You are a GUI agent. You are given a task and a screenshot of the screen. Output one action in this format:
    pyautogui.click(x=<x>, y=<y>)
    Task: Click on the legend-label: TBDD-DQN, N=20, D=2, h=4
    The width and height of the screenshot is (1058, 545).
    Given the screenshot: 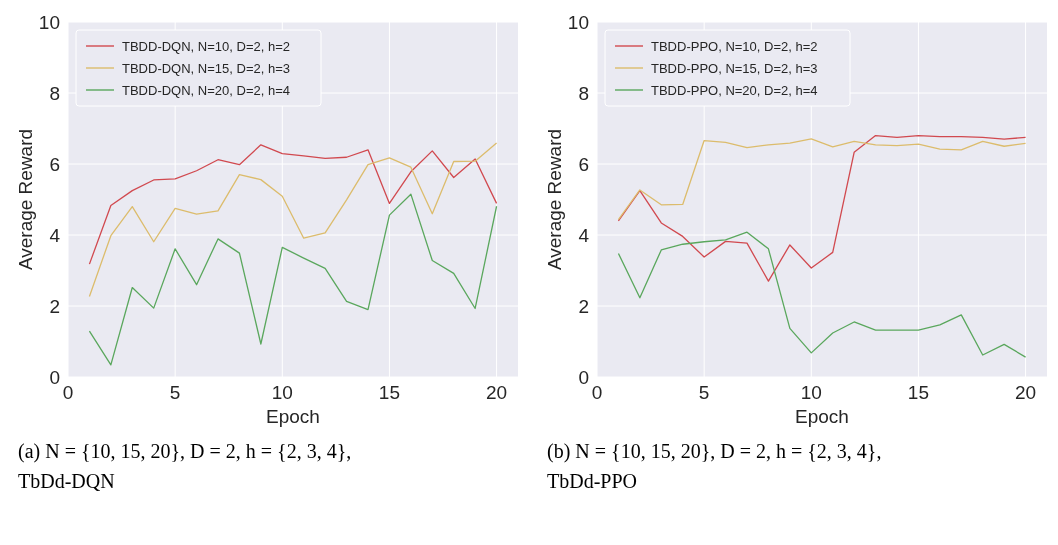 What is the action you would take?
    pyautogui.click(x=206, y=90)
    